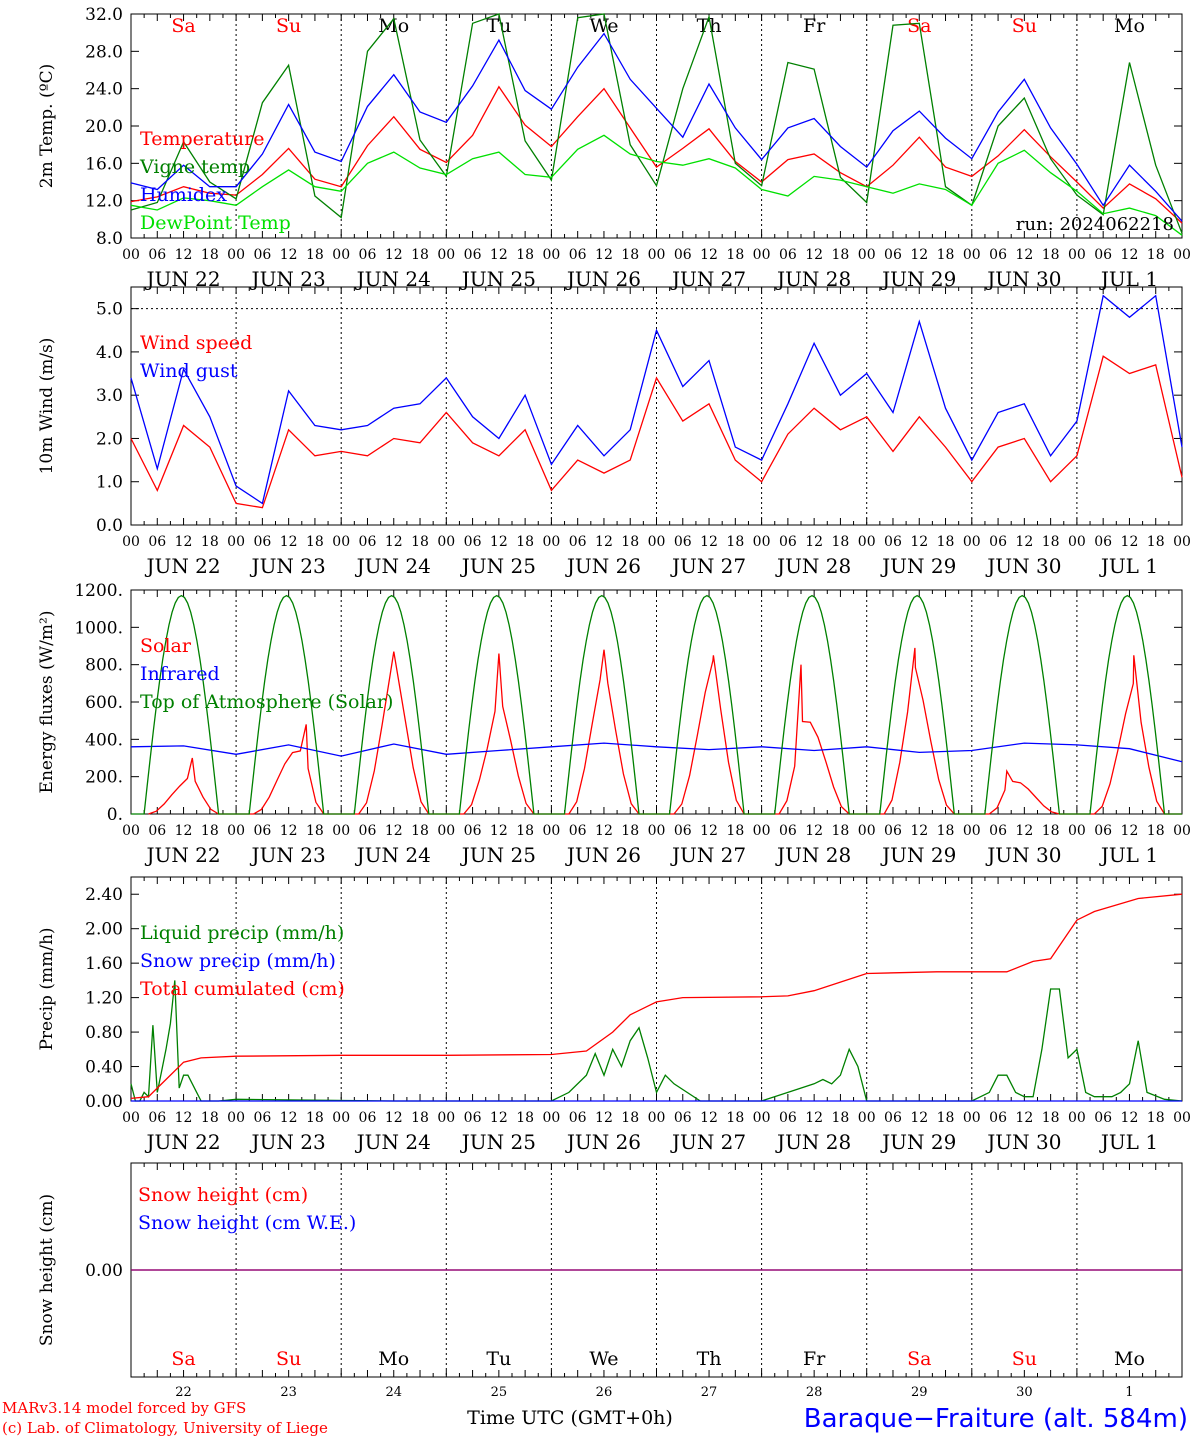  What do you see at coordinates (109, 239) in the screenshot?
I see `y-tick-label: 8.0` at bounding box center [109, 239].